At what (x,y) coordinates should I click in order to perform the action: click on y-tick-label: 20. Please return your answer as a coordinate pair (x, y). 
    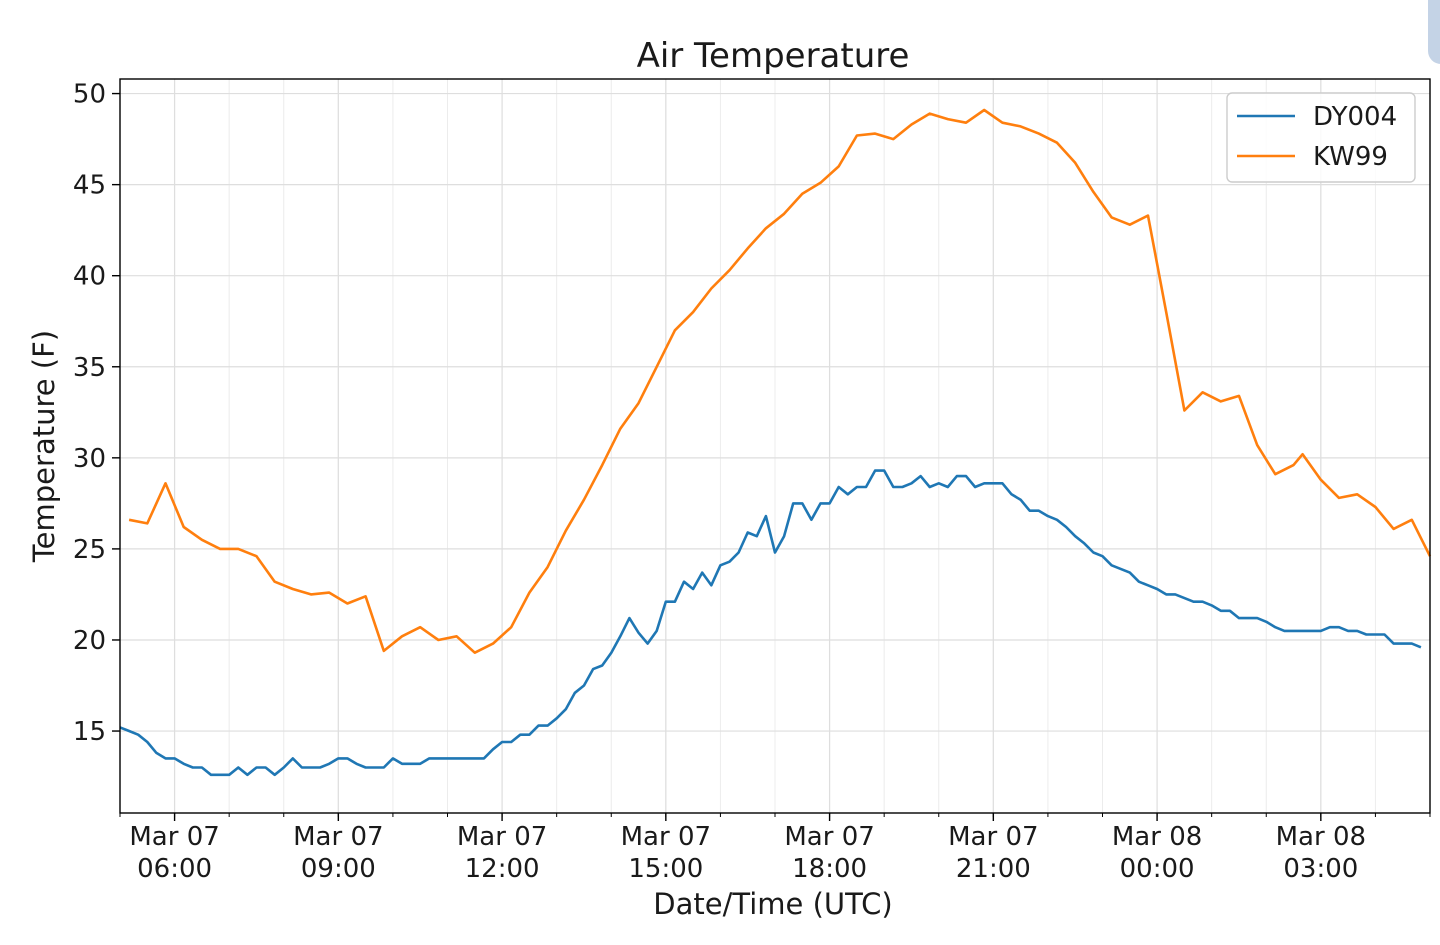
    Looking at the image, I should click on (89, 641).